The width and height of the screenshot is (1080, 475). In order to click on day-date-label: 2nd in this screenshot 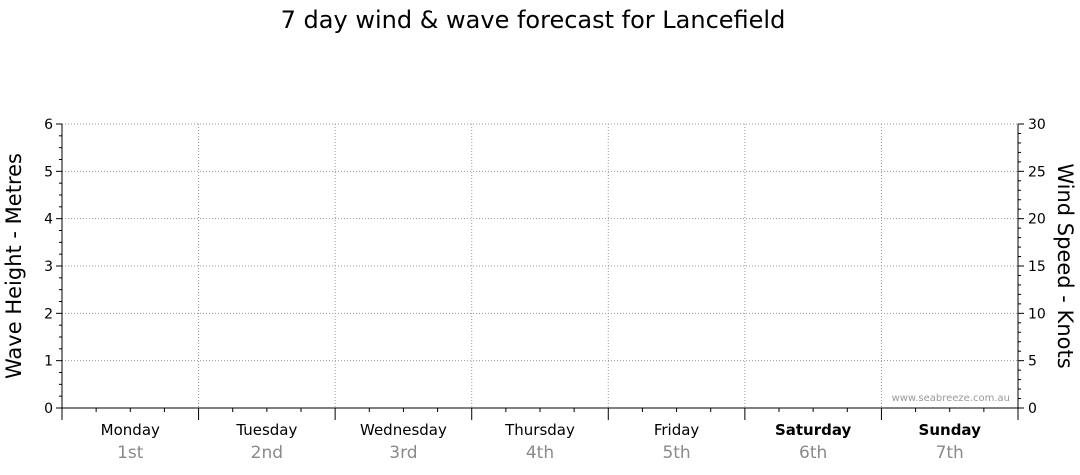, I will do `click(267, 453)`.